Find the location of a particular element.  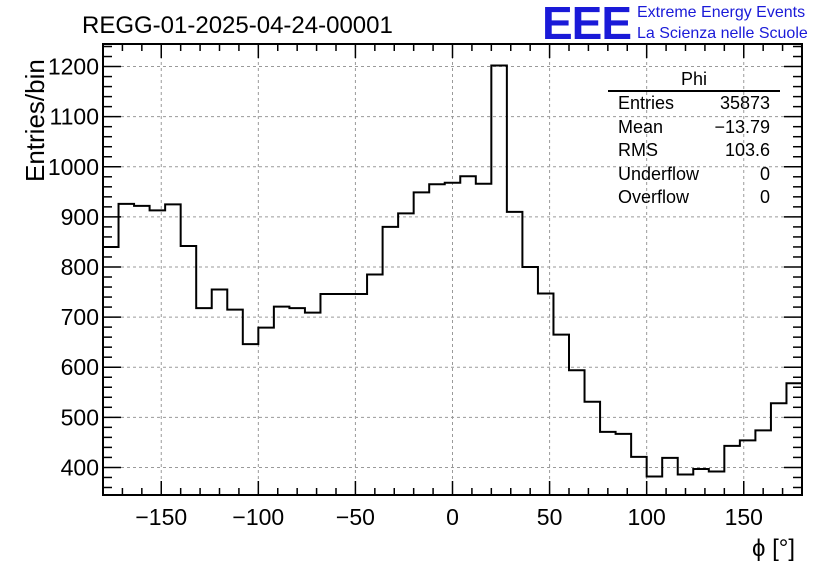

stats-value: 35873 is located at coordinates (744, 103).